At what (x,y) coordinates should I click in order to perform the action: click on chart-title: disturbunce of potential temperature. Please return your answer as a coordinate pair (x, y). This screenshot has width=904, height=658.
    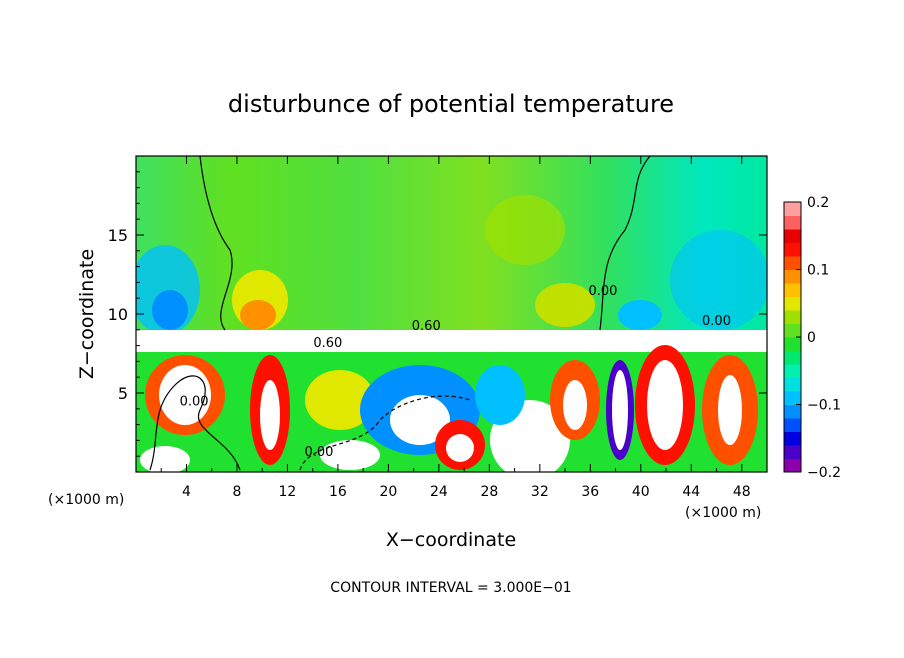
    Looking at the image, I should click on (451, 104).